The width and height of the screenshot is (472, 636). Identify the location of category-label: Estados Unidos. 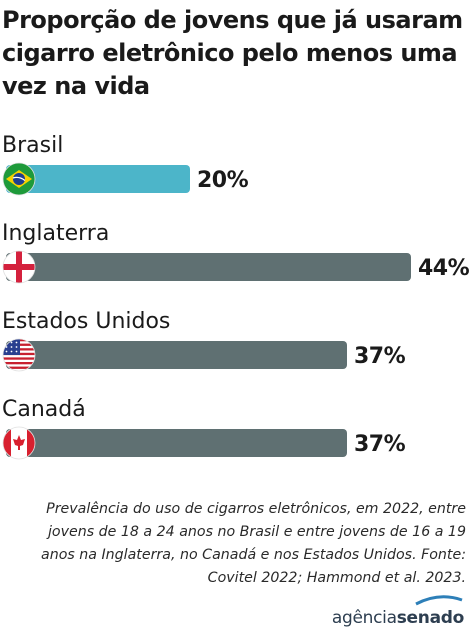
(86, 321).